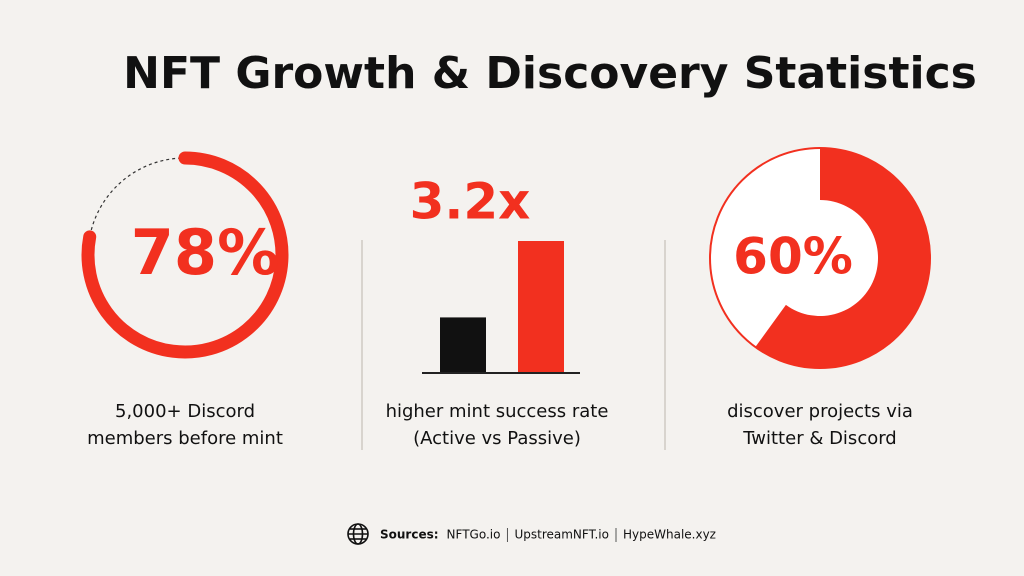  I want to click on source-item: NFTGo.io, so click(474, 535).